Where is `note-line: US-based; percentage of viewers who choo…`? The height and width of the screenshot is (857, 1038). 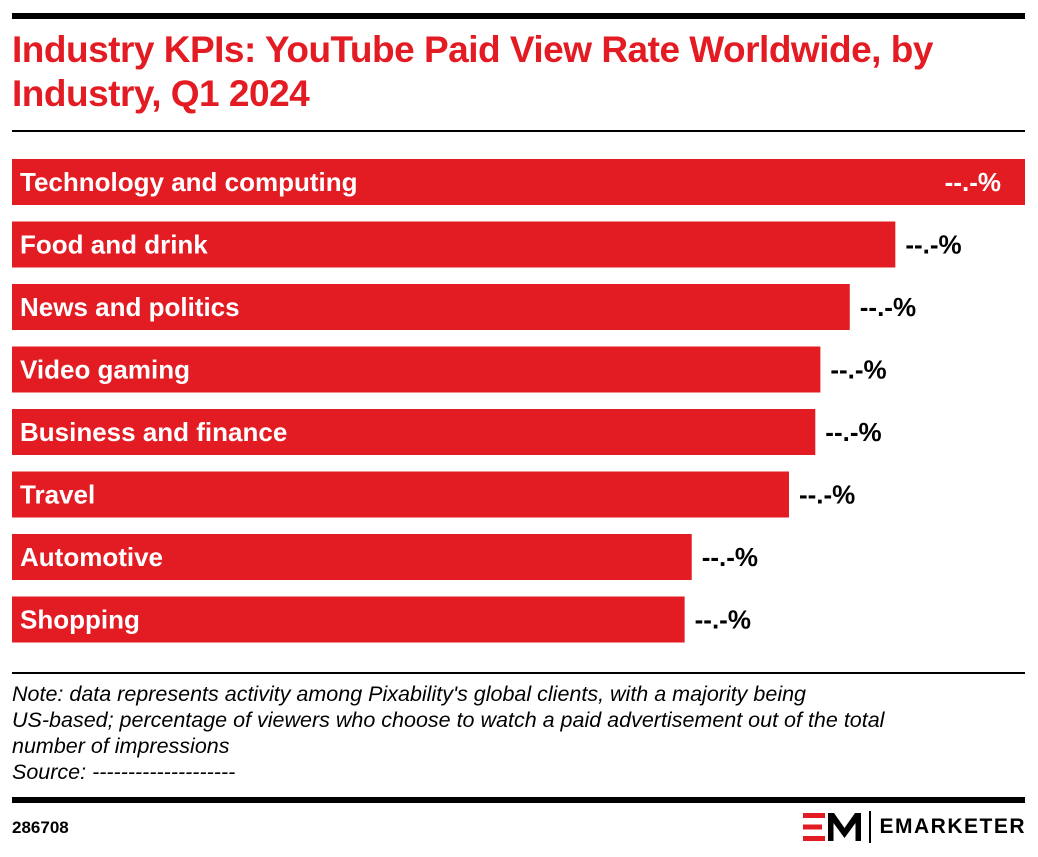
note-line: US-based; percentage of viewers who choo… is located at coordinates (448, 720).